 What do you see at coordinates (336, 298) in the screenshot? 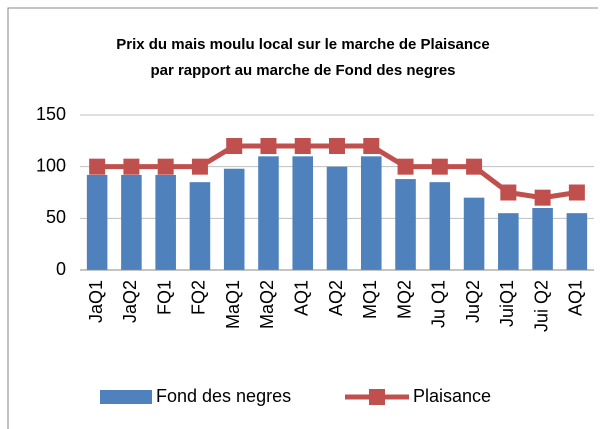
I see `x-tick-label: AQ2` at bounding box center [336, 298].